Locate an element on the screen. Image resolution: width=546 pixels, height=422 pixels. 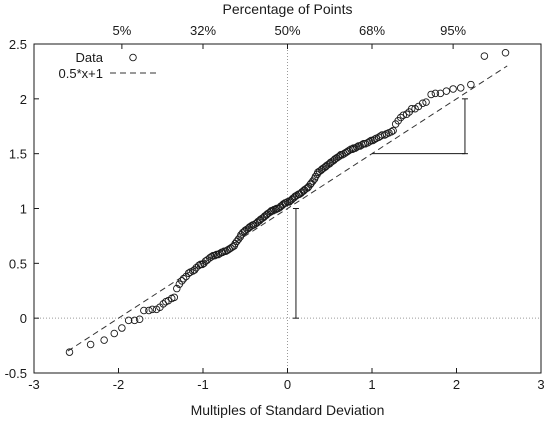
y-tick-label: -0.5 is located at coordinates (16, 373).